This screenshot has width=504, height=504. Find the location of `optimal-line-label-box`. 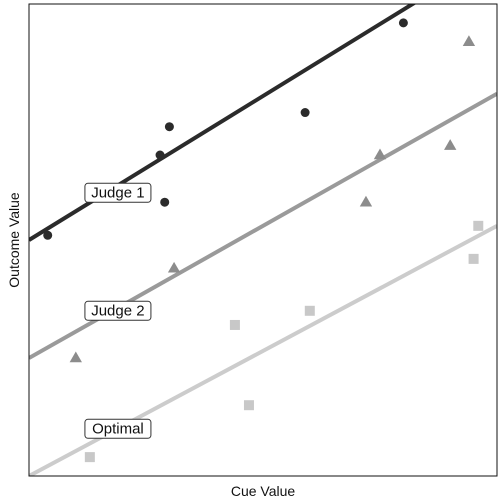

optimal-line-label-box is located at coordinates (118, 428).